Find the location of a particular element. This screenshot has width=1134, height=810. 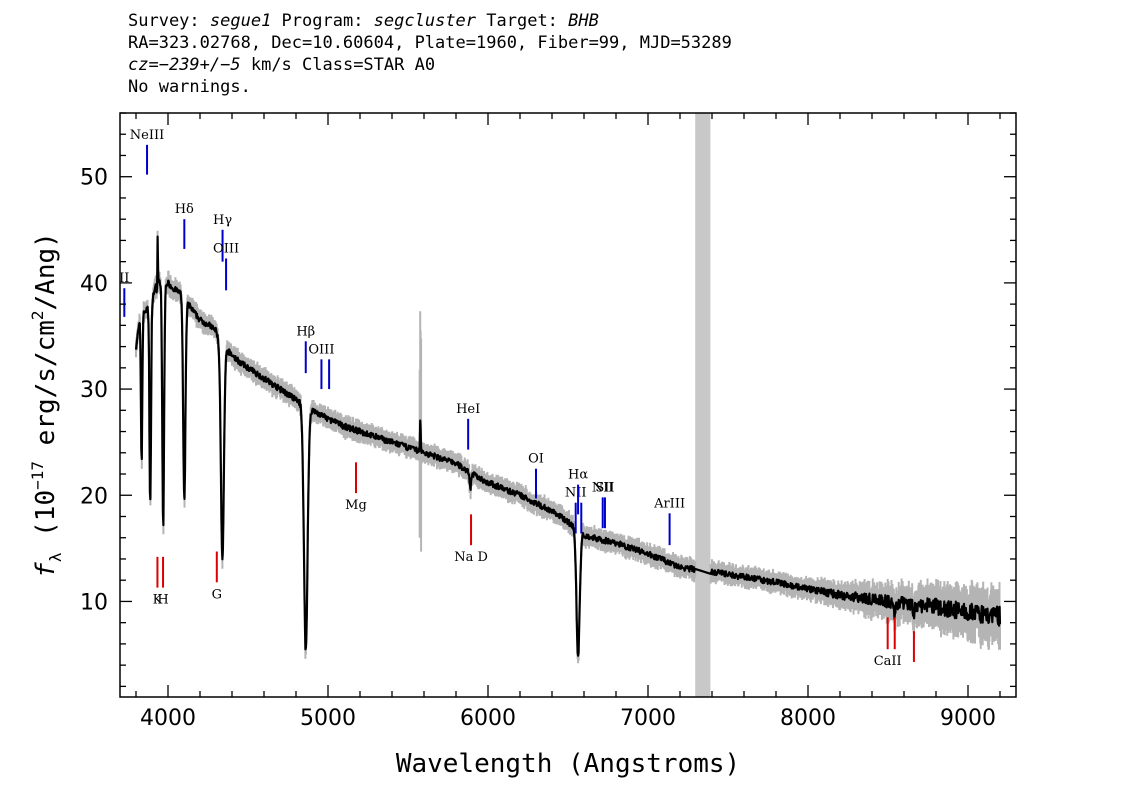

line-marker-label: G is located at coordinates (217, 594).